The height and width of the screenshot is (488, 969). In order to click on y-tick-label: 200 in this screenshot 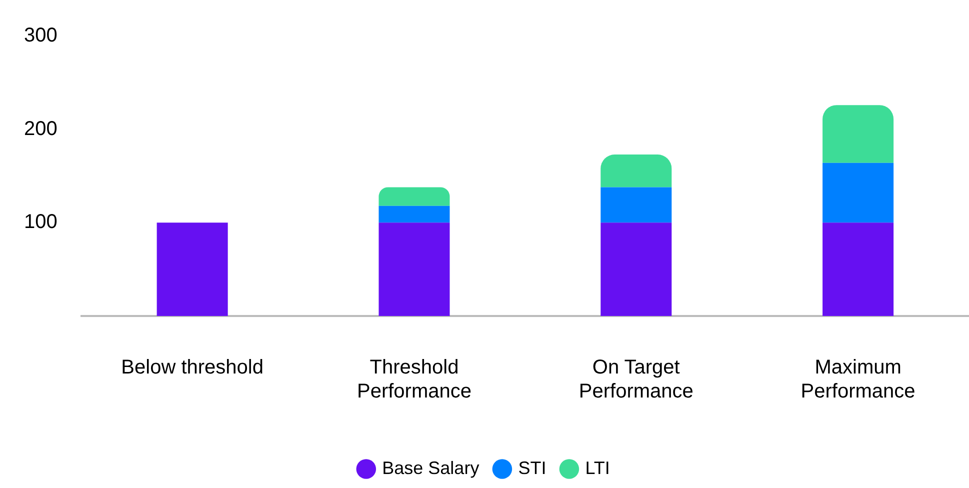, I will do `click(41, 129)`.